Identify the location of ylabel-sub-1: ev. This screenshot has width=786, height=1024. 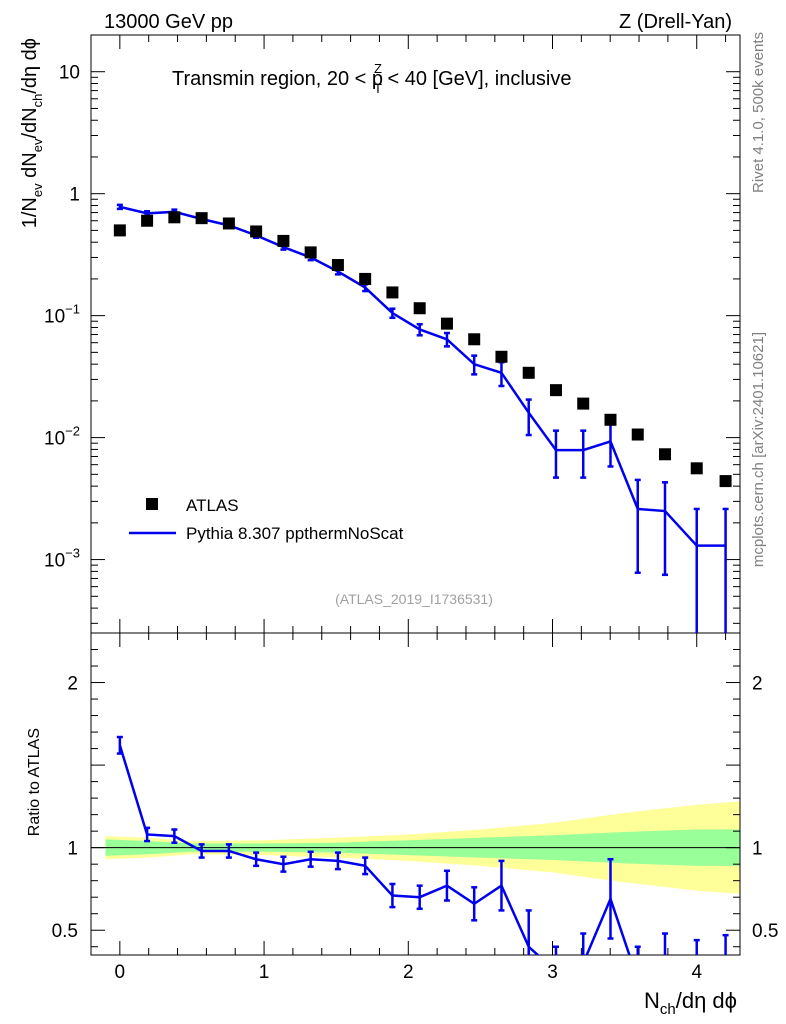
(37, 190).